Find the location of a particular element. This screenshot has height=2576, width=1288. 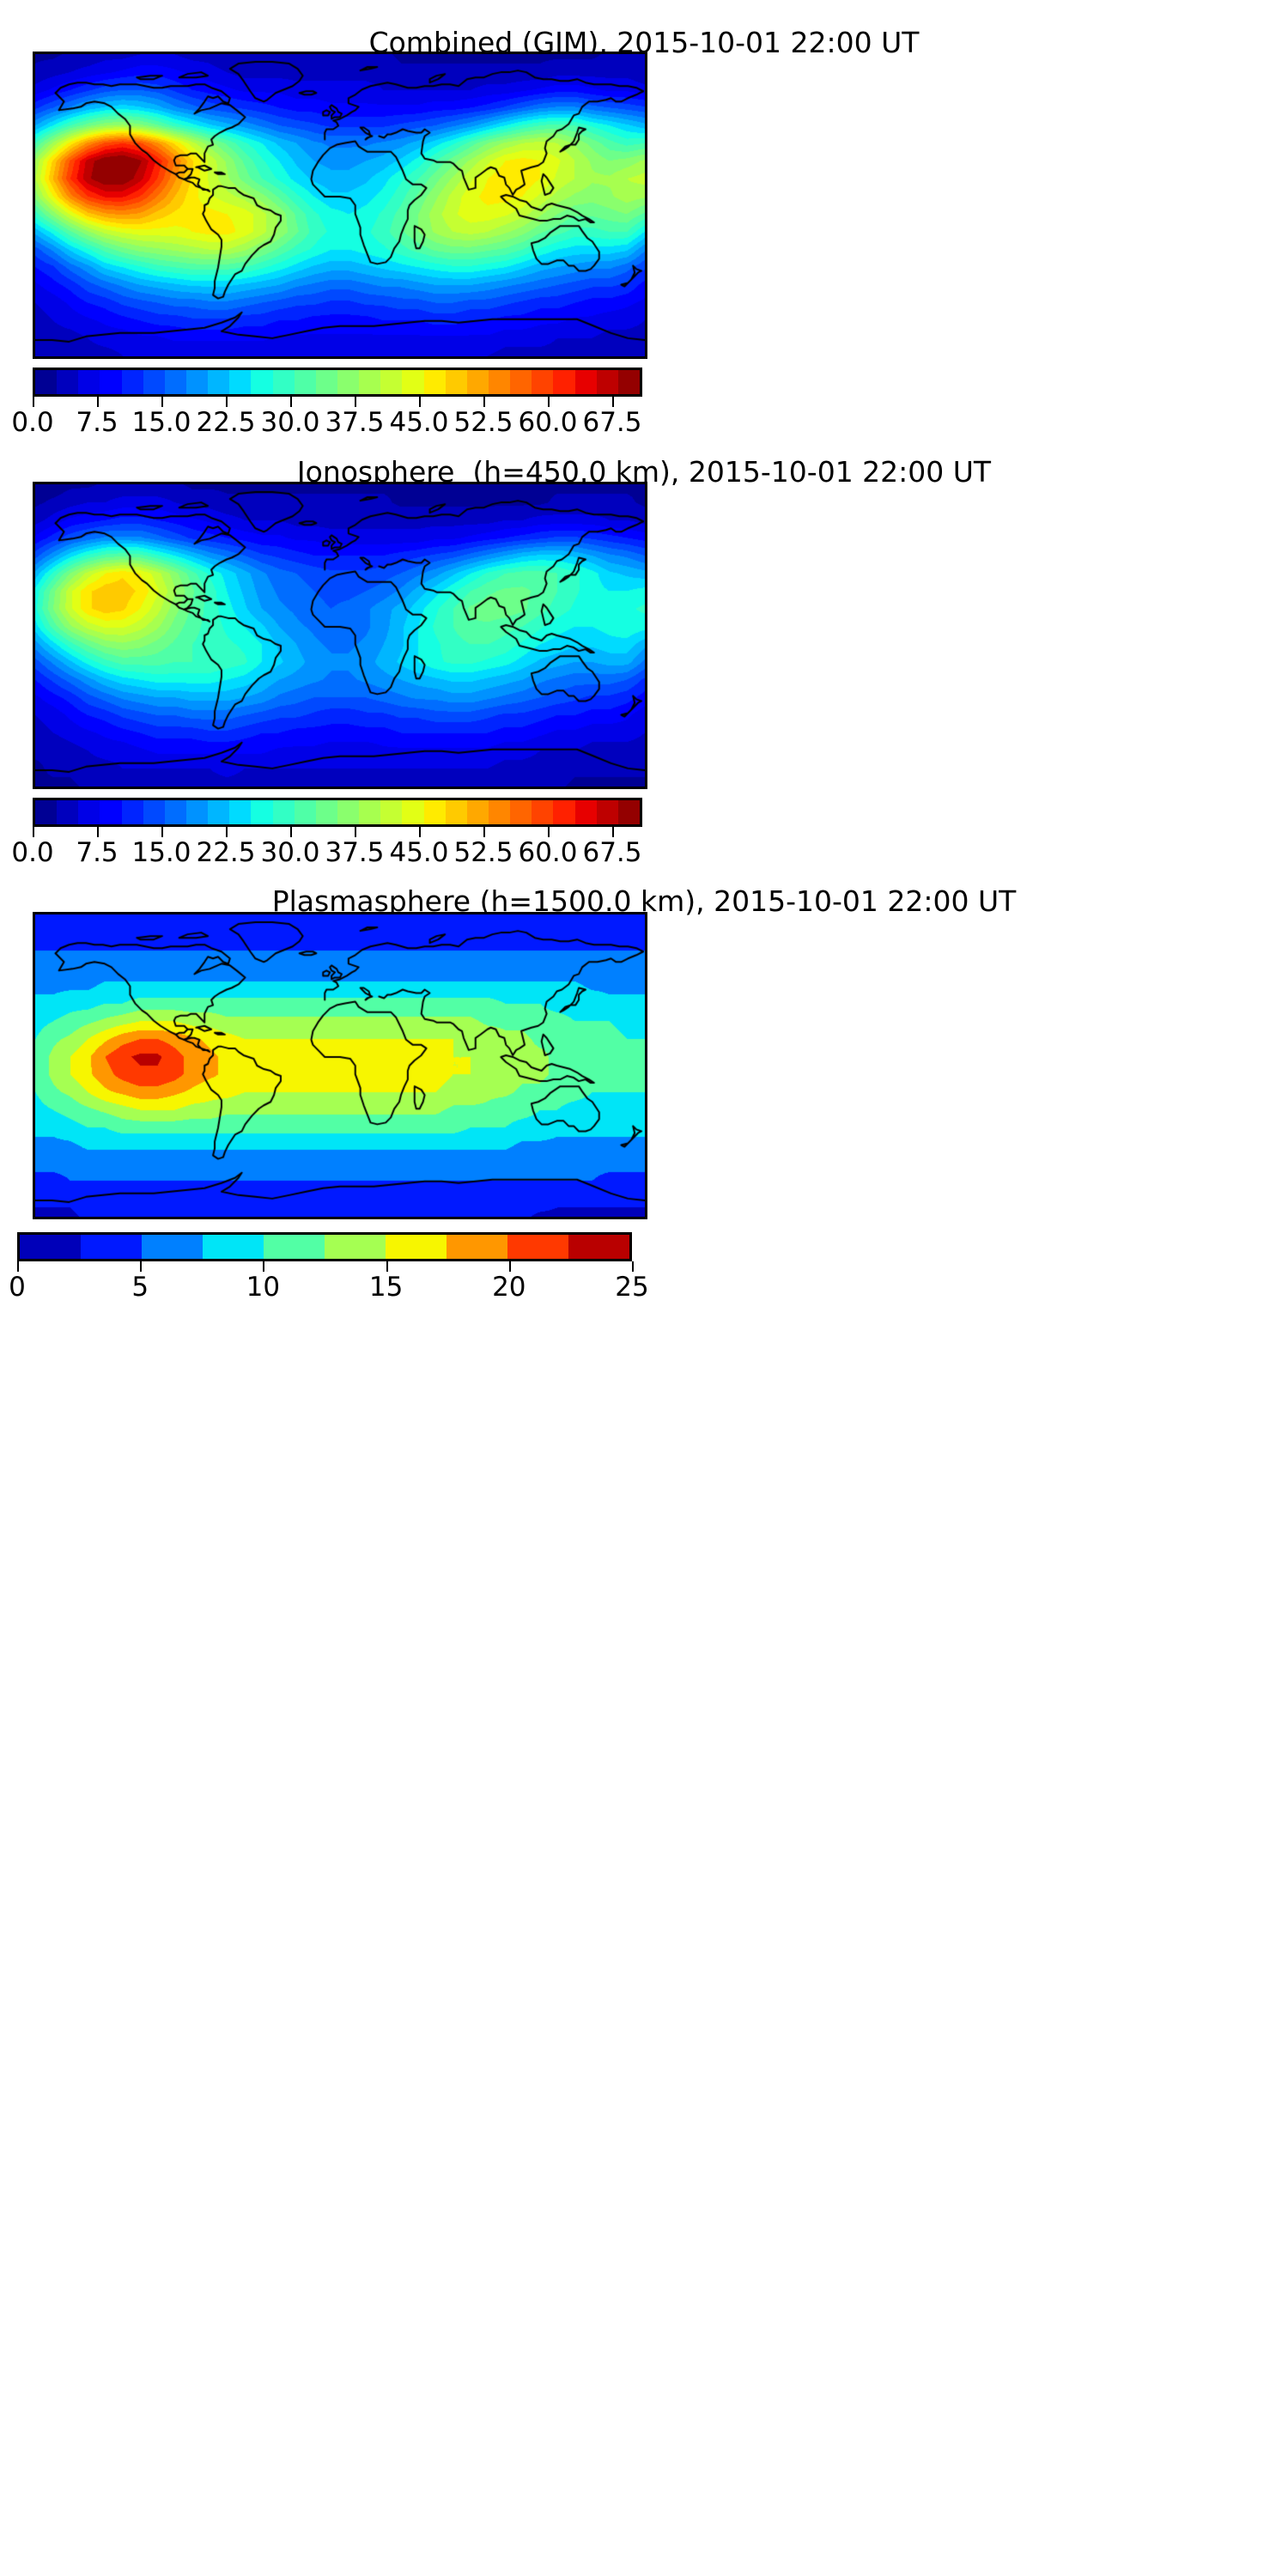

colorbar-ticks-ionosphere: 0.0 7.5 15.0 22.5 30.0 37.5 45.0 52.5 60.0 67.5 is located at coordinates (326, 852).